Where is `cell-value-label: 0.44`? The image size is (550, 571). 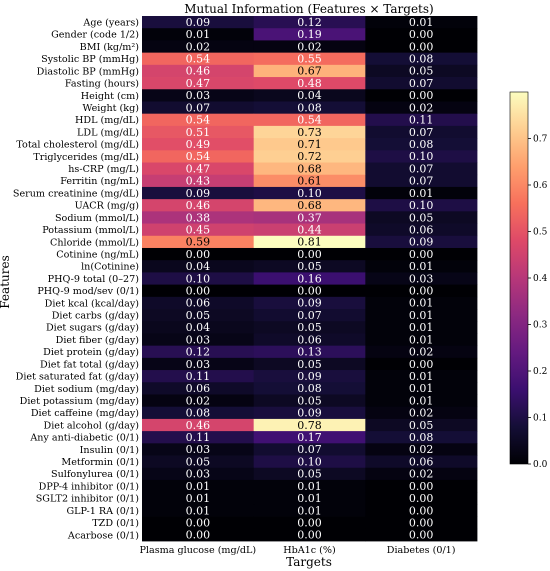
cell-value-label: 0.44 is located at coordinates (309, 229).